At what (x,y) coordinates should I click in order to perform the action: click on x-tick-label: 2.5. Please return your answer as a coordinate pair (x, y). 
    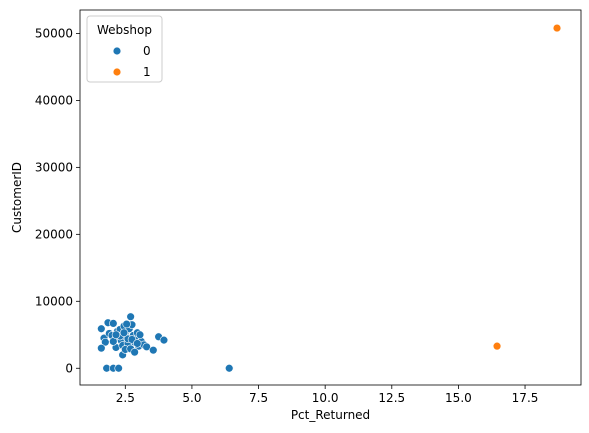
    Looking at the image, I should click on (125, 398).